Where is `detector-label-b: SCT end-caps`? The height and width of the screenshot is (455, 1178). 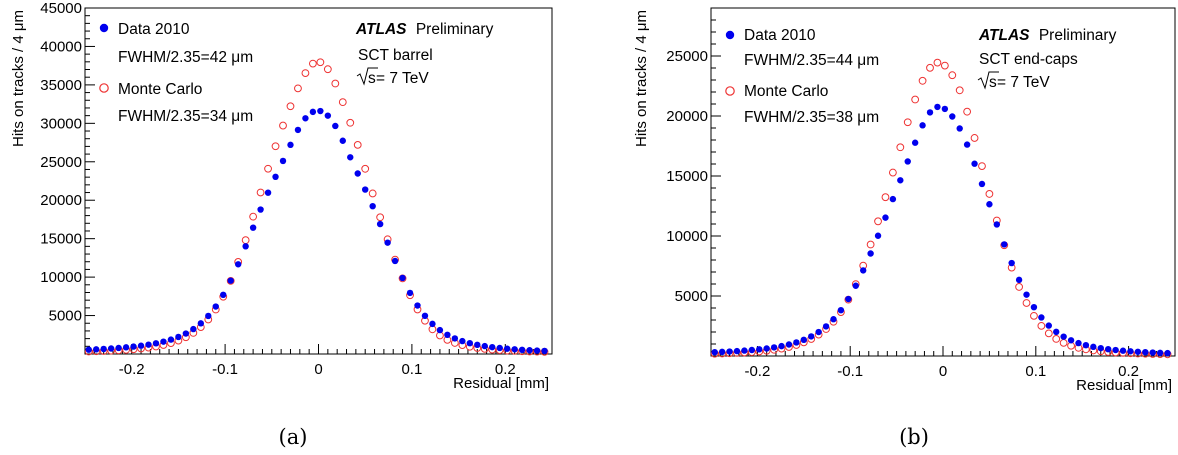
detector-label-b: SCT end-caps is located at coordinates (1028, 59).